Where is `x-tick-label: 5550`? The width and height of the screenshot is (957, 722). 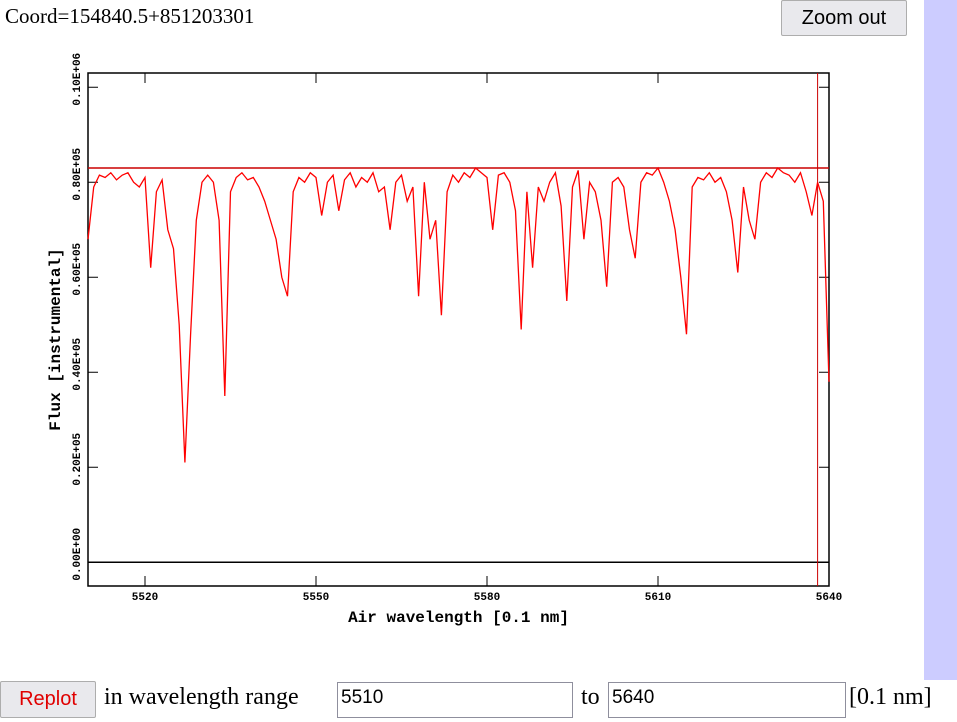 x-tick-label: 5550 is located at coordinates (316, 598).